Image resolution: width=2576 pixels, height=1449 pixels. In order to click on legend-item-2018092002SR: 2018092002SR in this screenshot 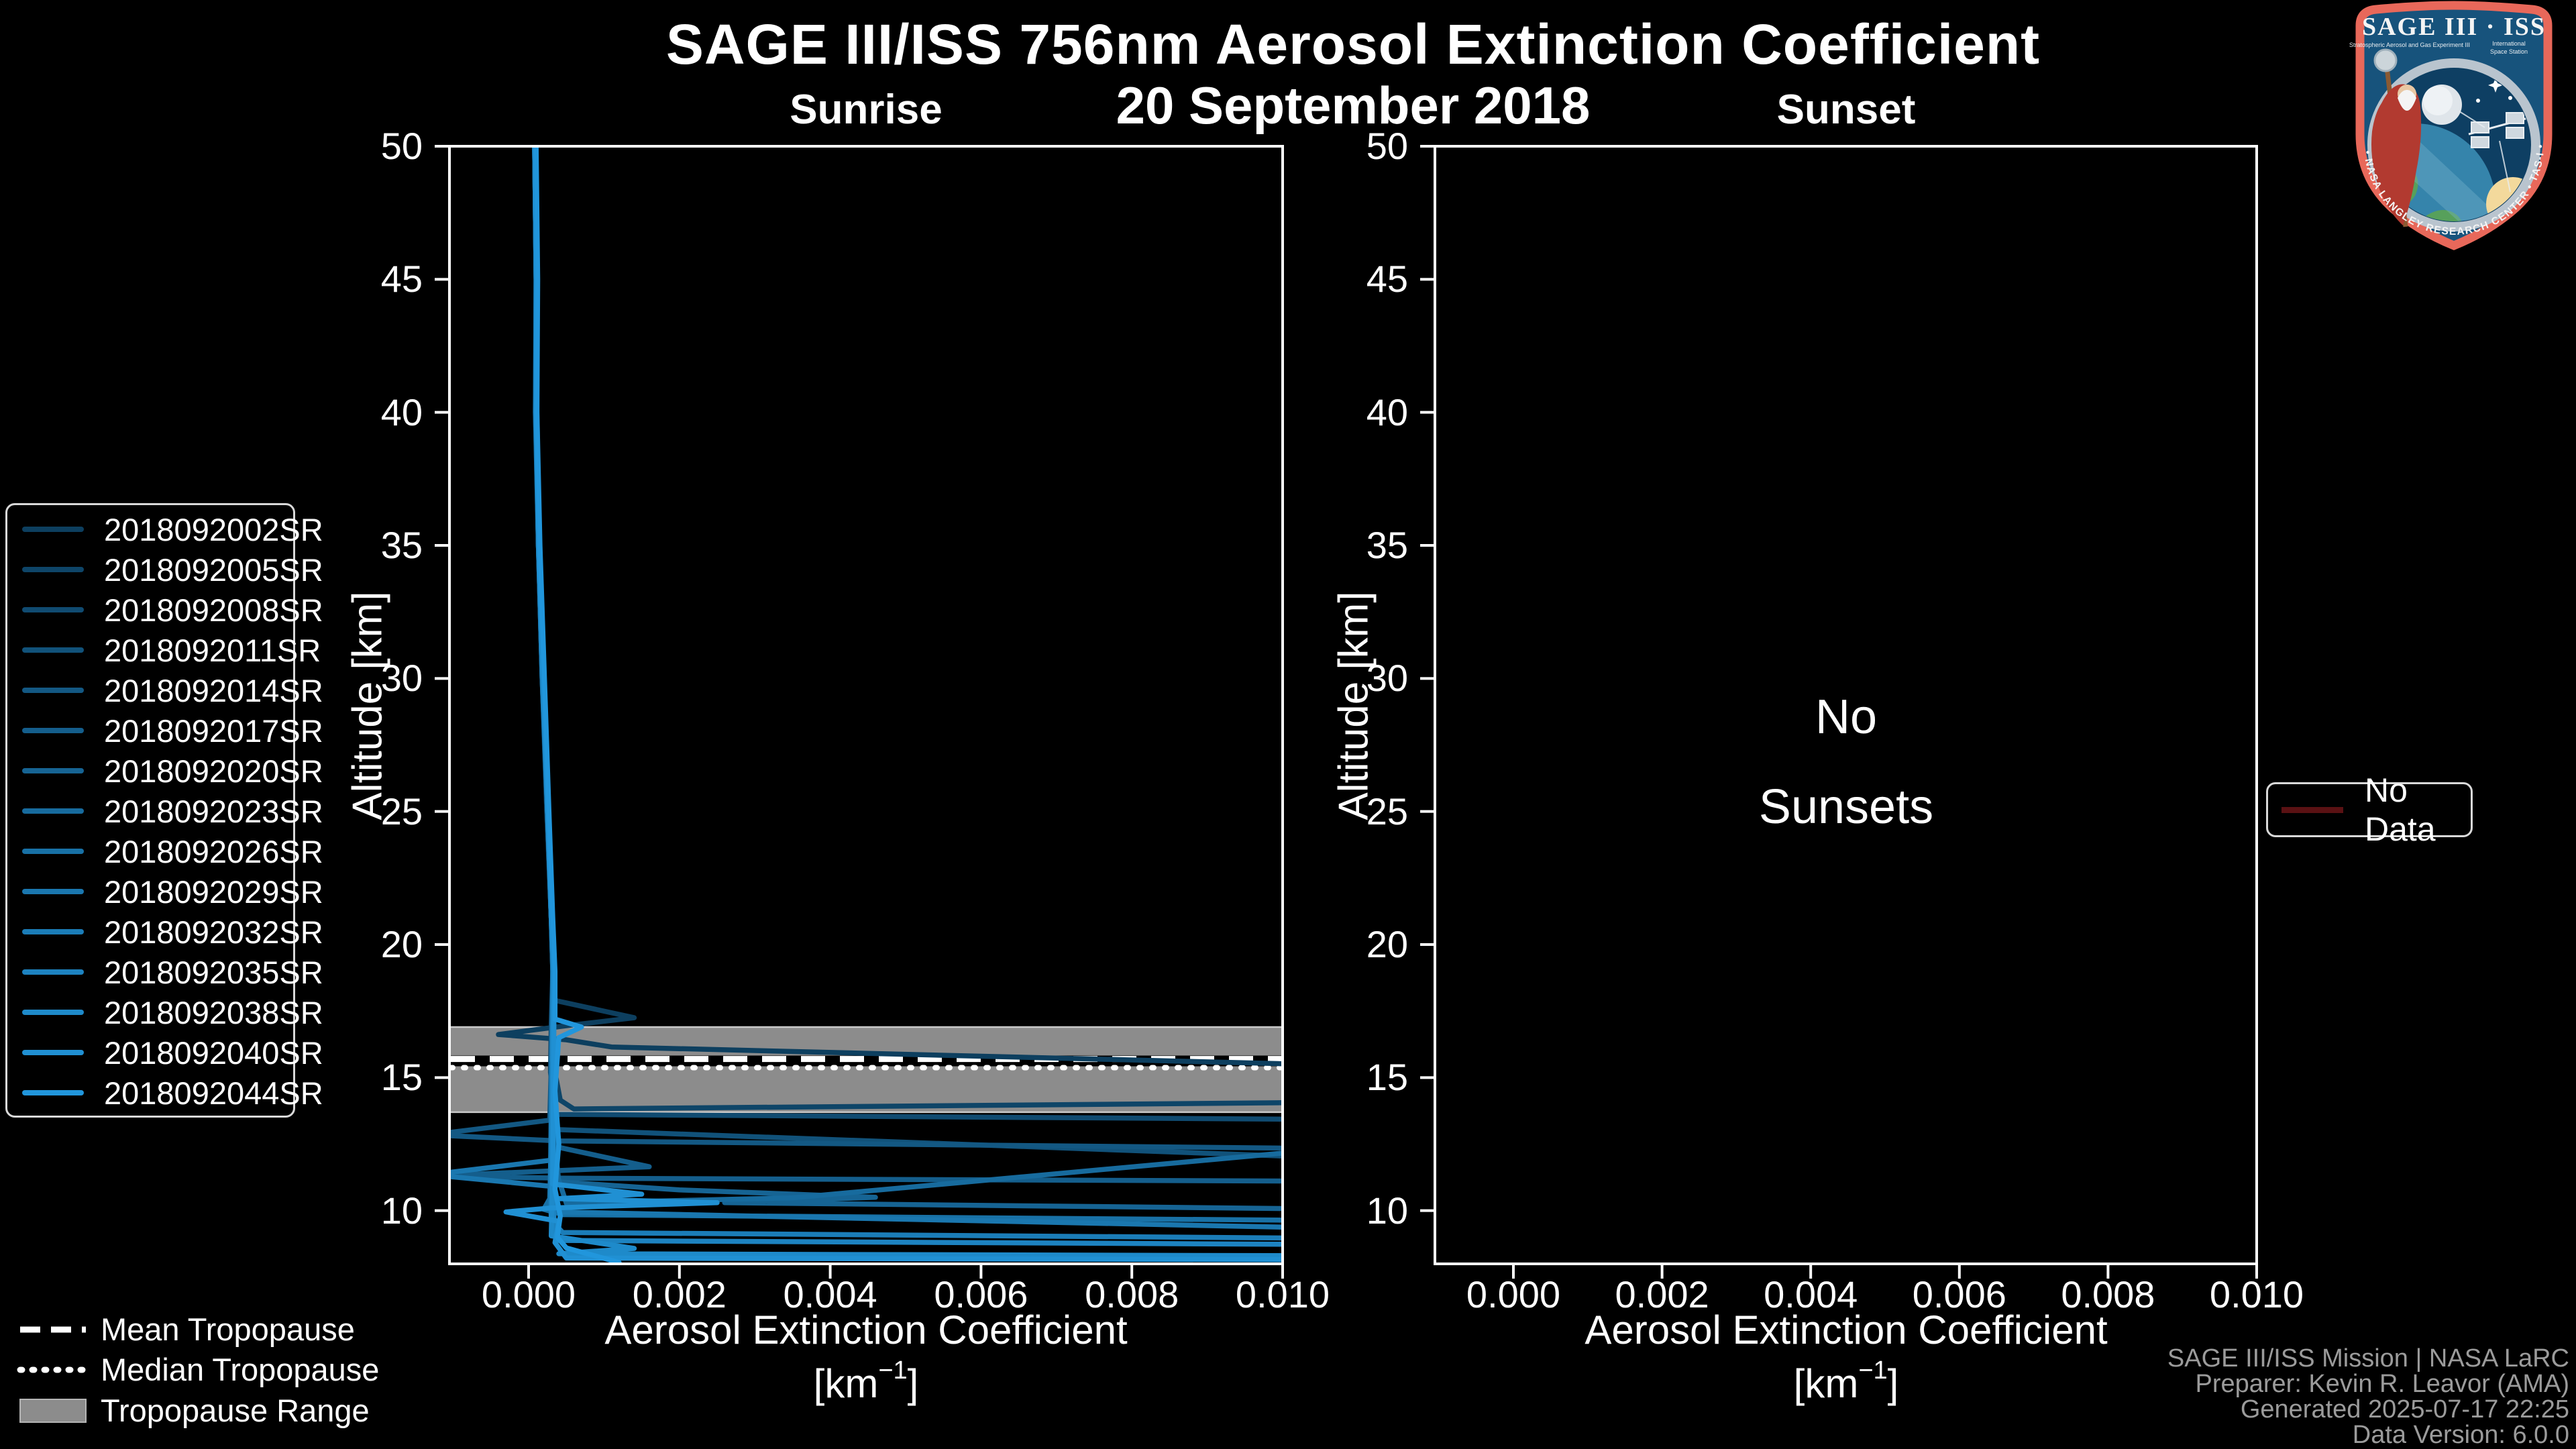, I will do `click(165, 529)`.